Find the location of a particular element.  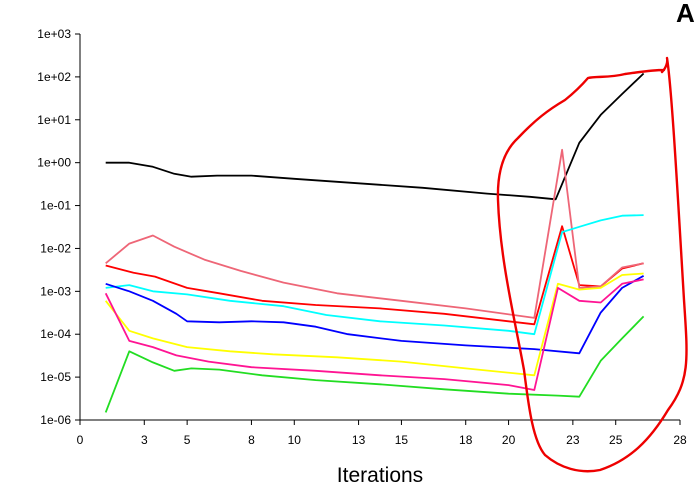

y-tick-label: 1e+01 is located at coordinates (54, 120).